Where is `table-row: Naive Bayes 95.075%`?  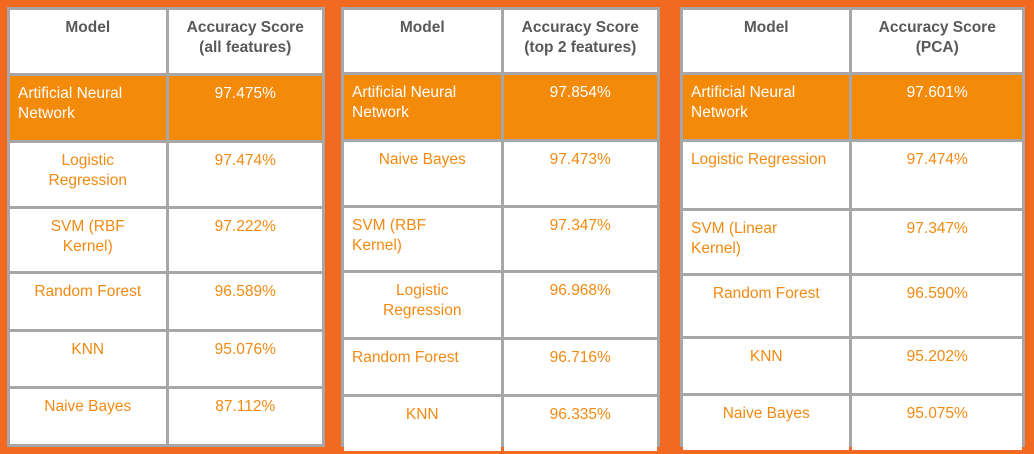 table-row: Naive Bayes 95.075% is located at coordinates (852, 423).